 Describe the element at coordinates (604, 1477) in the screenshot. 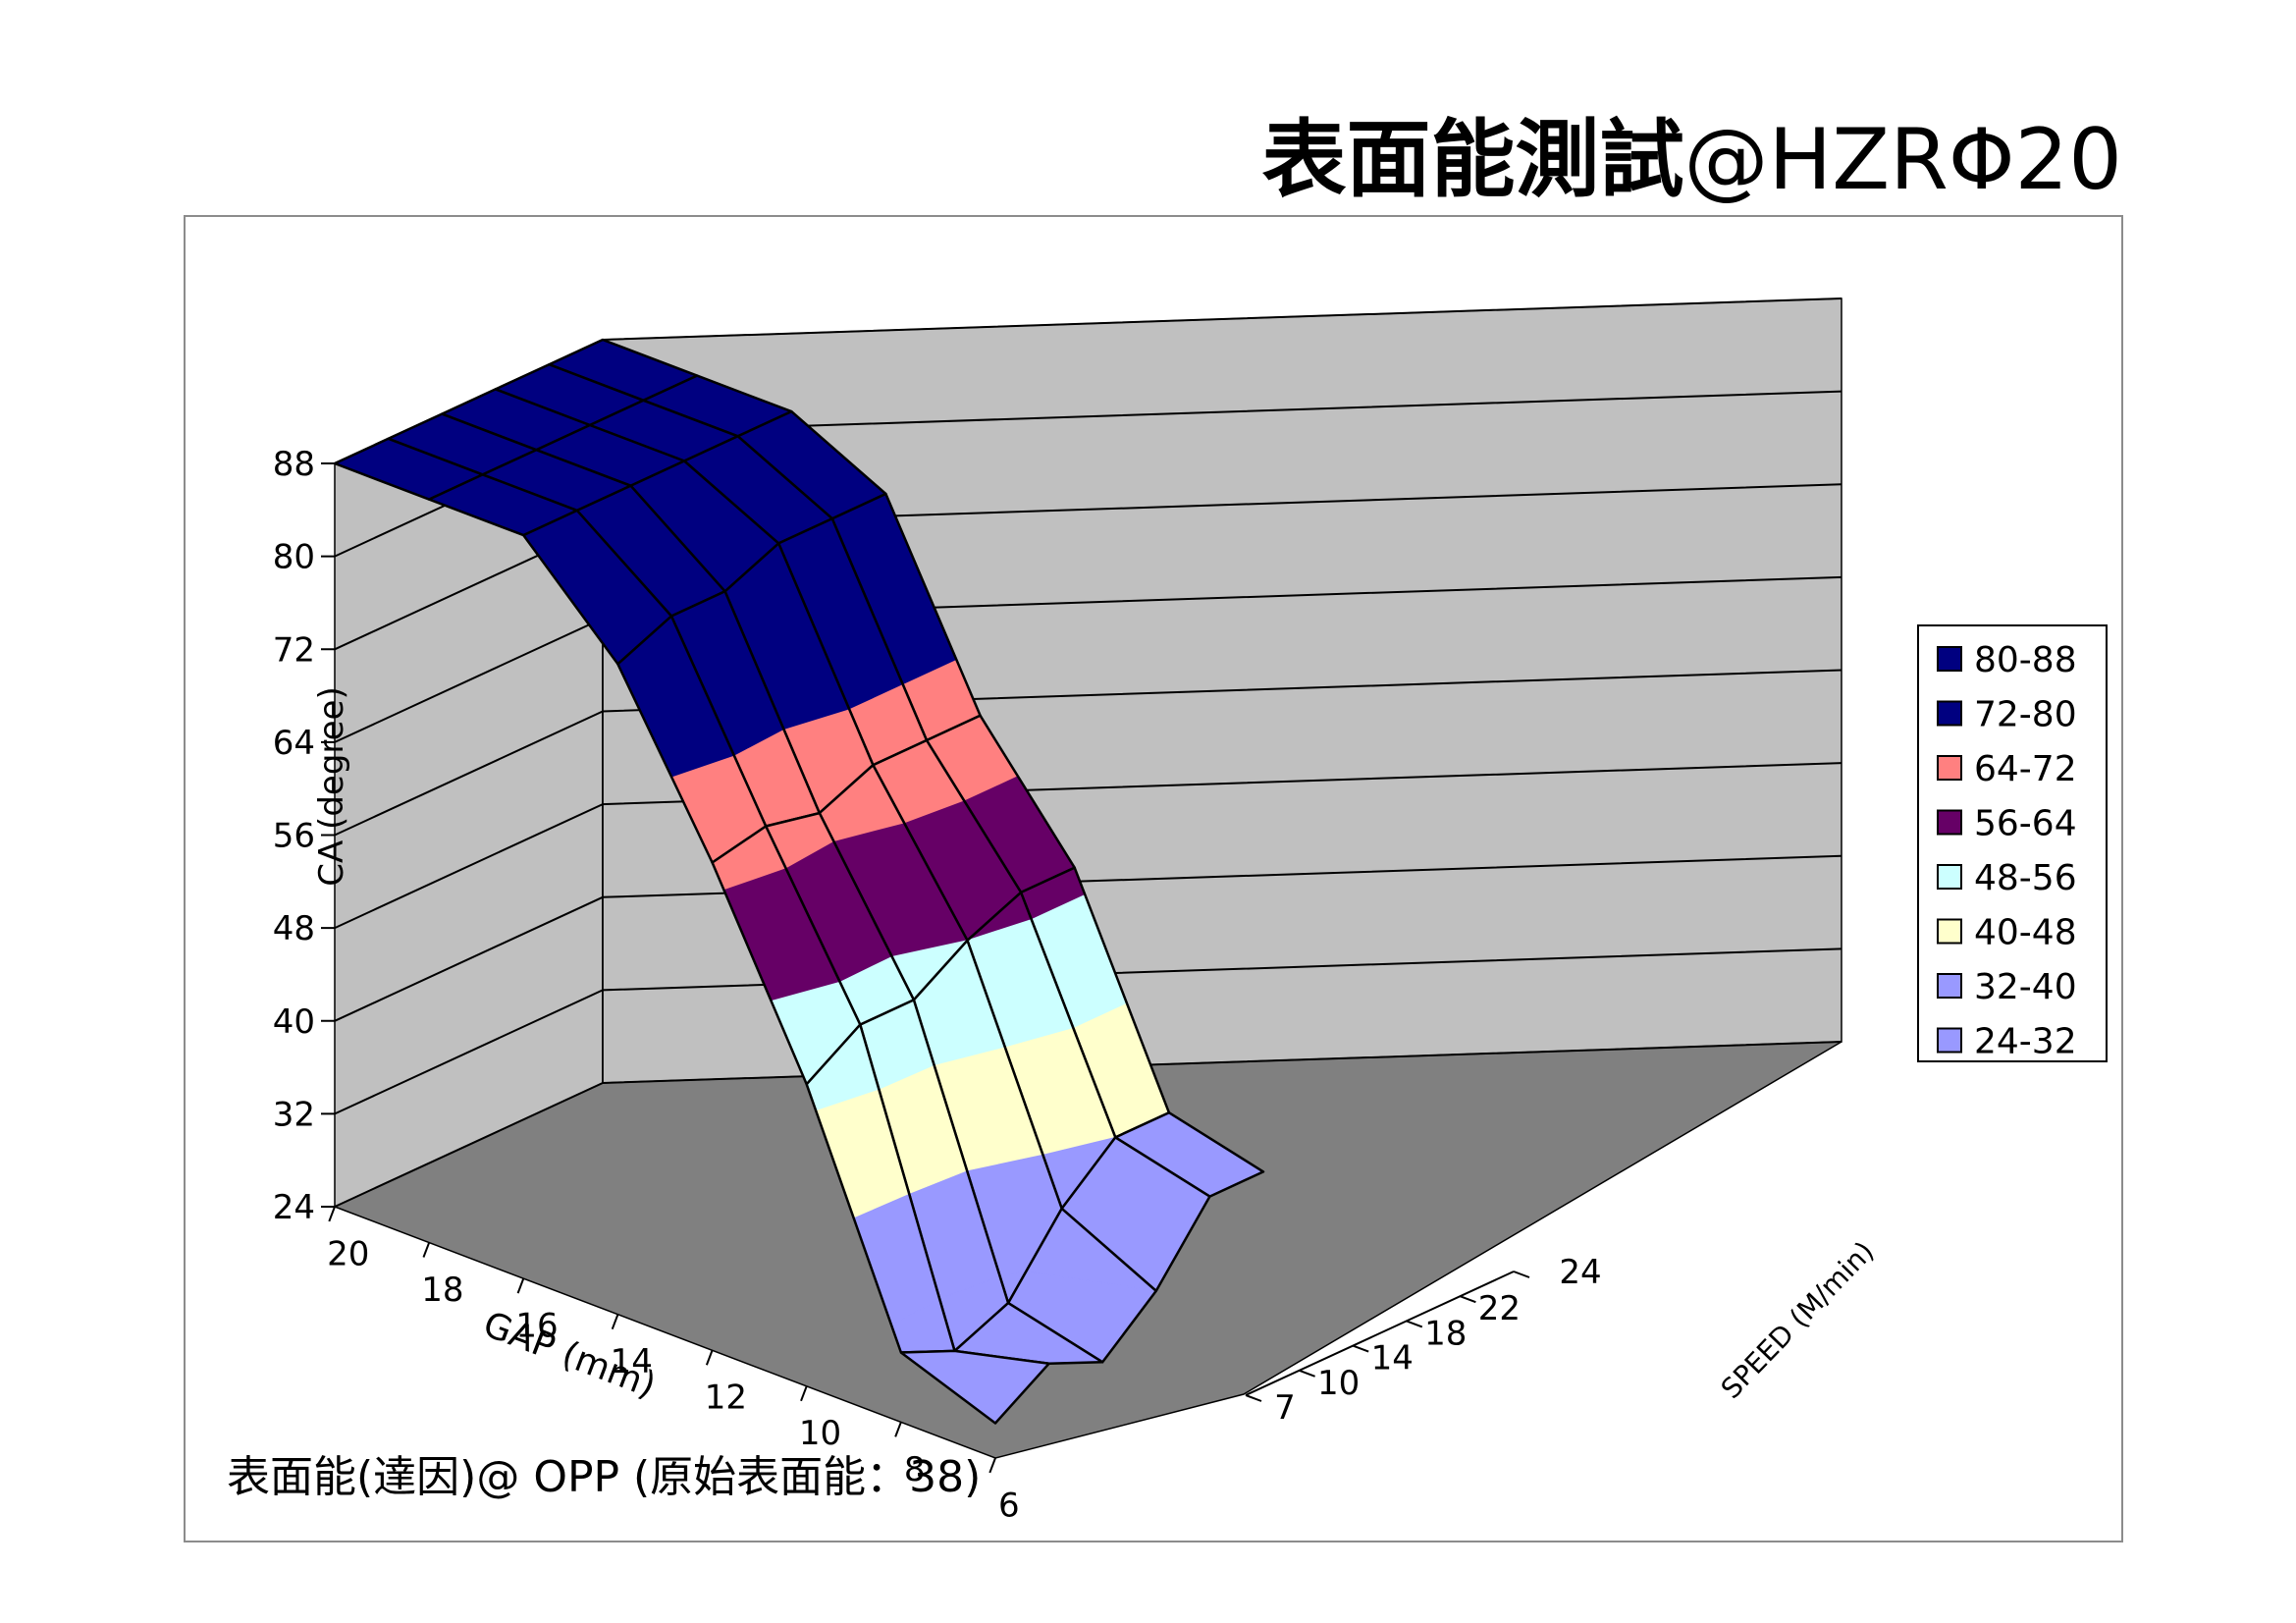

I see `chart-note: 表面能(達因)@ OPP (原始表面能：38)` at that location.